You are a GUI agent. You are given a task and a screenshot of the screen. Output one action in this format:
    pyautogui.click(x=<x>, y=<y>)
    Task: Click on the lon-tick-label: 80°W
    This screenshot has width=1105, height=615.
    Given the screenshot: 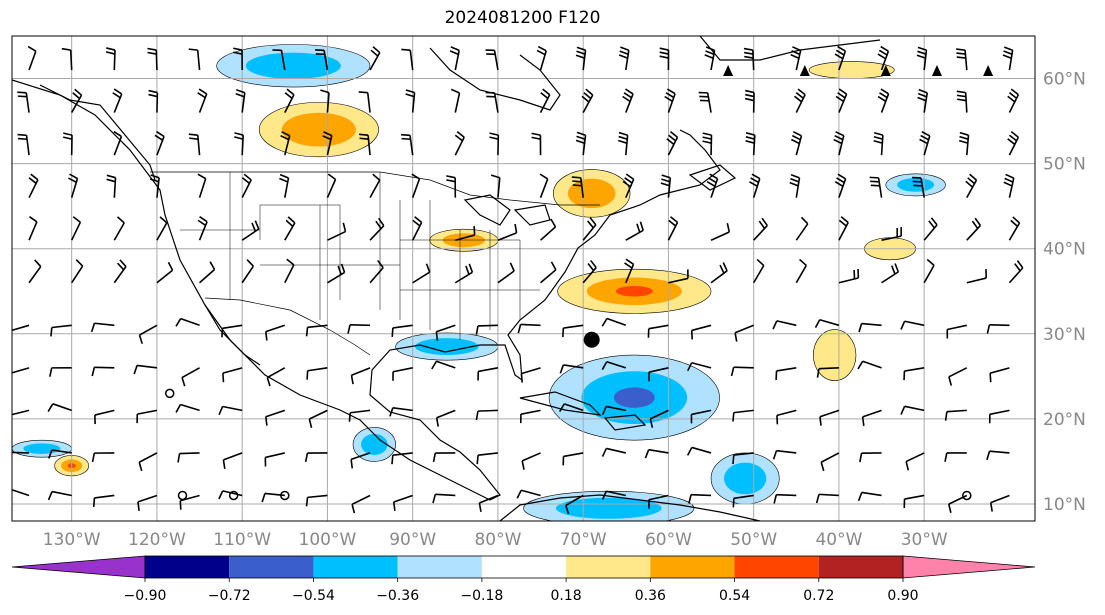 What is the action you would take?
    pyautogui.click(x=497, y=540)
    